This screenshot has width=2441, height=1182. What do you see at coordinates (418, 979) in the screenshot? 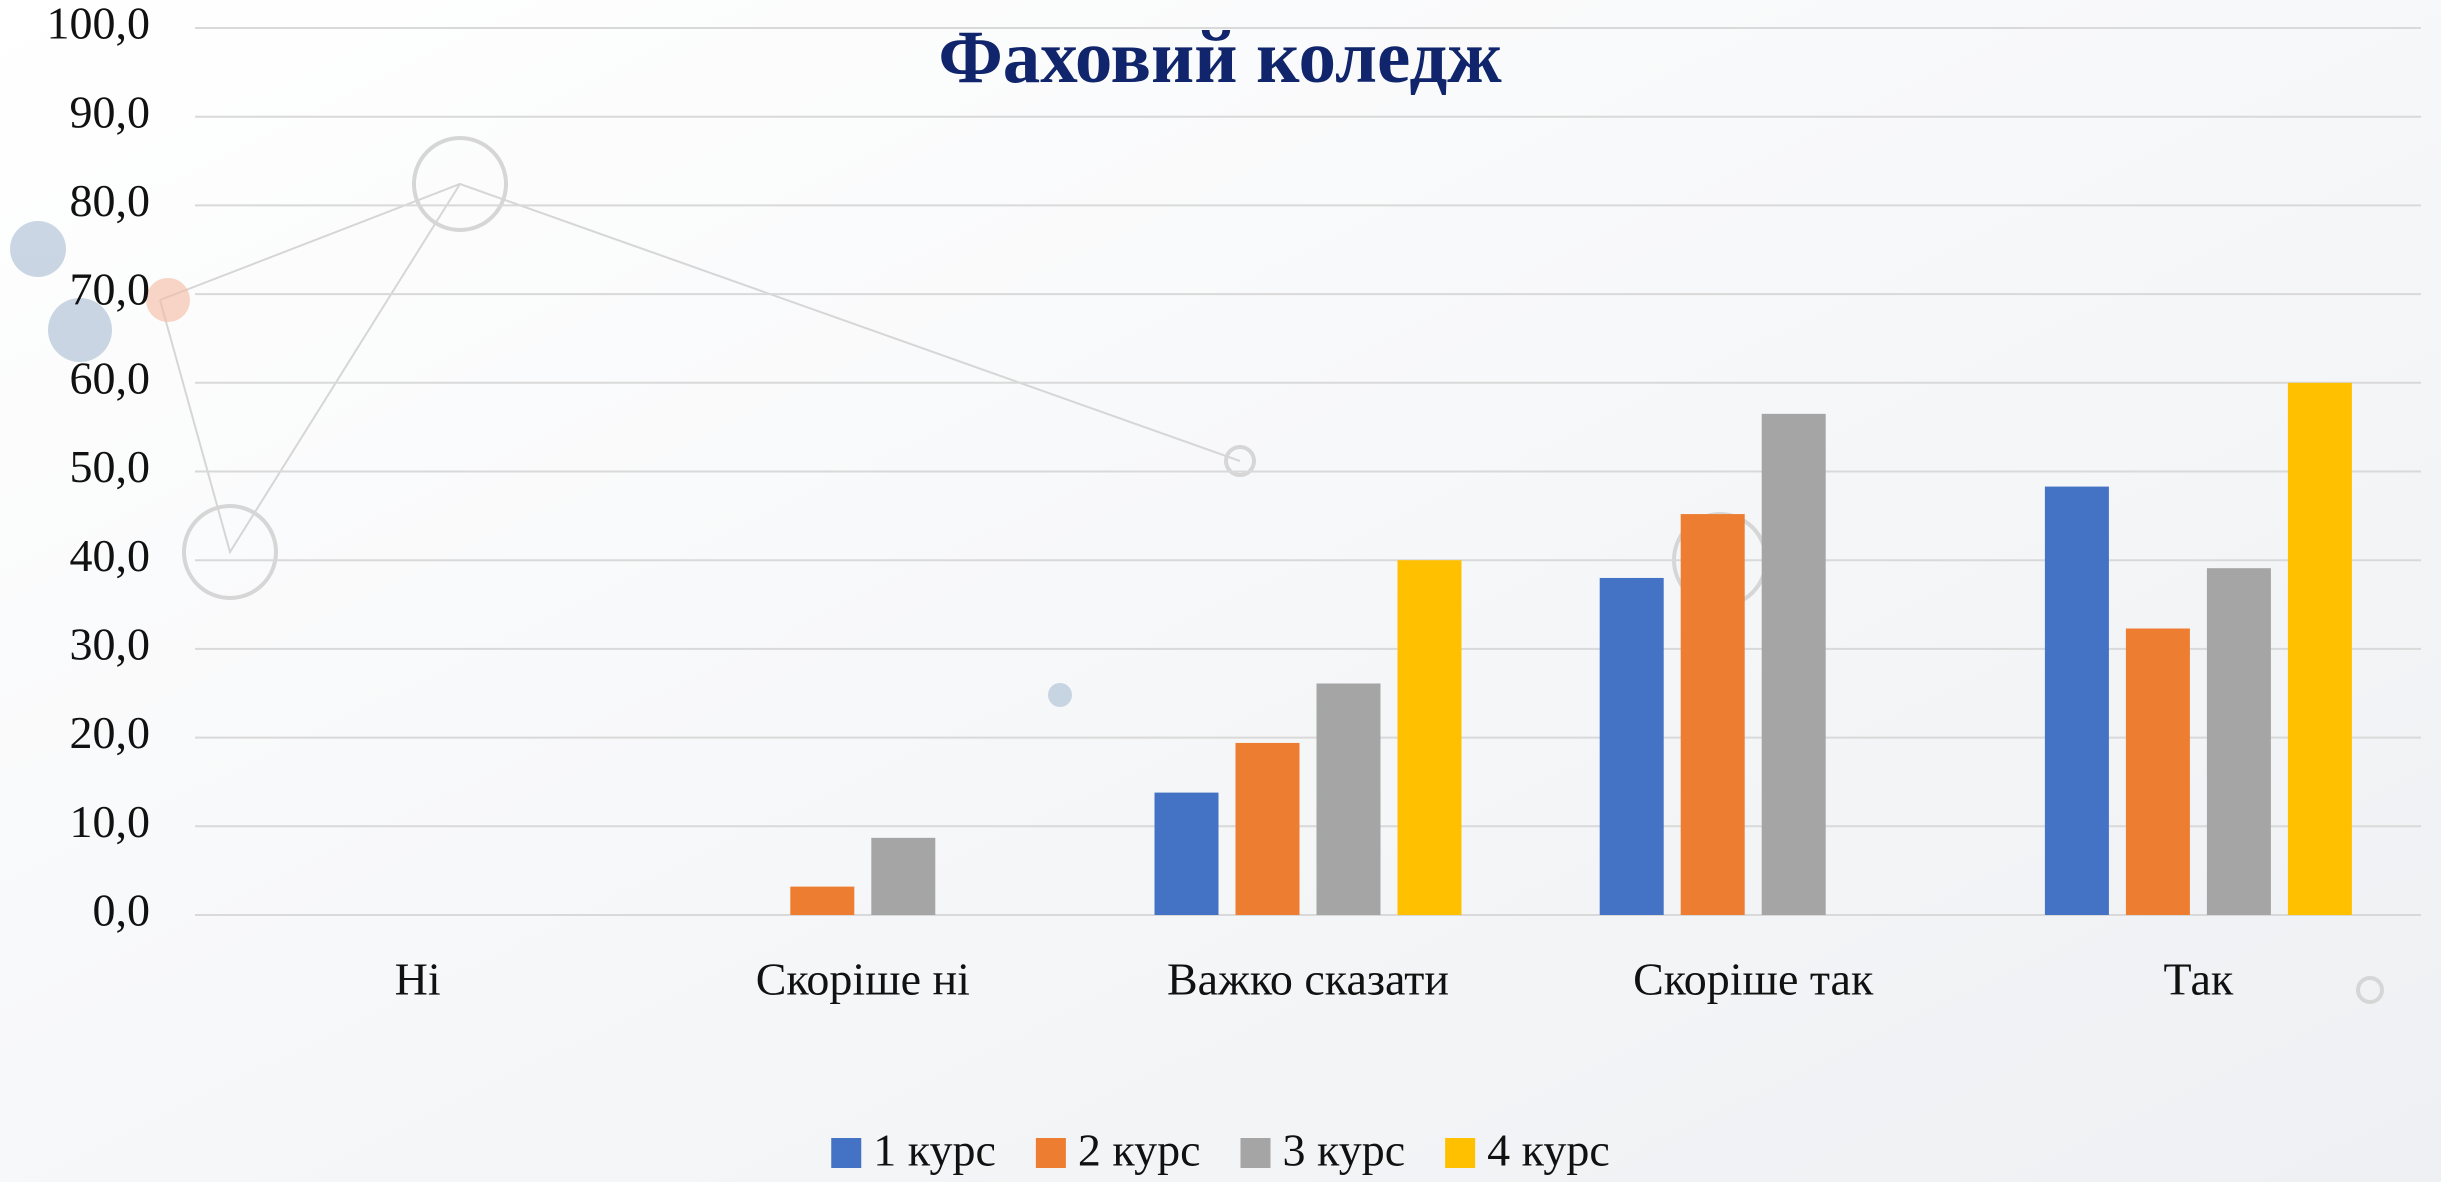
I see `x-tick-label: Ні` at bounding box center [418, 979].